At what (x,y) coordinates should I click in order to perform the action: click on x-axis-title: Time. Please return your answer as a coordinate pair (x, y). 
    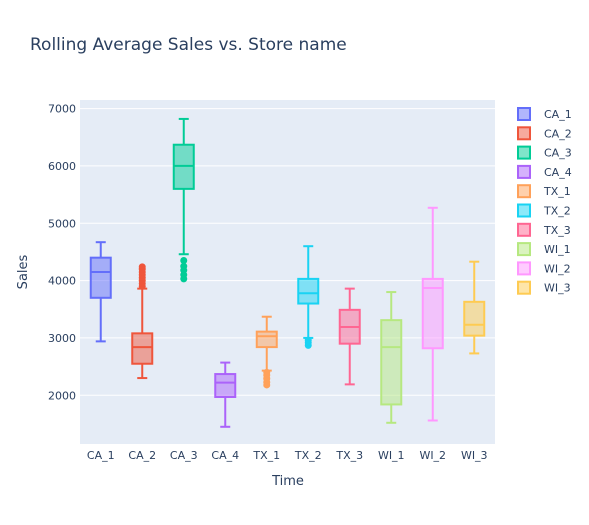
    Looking at the image, I should click on (287, 481).